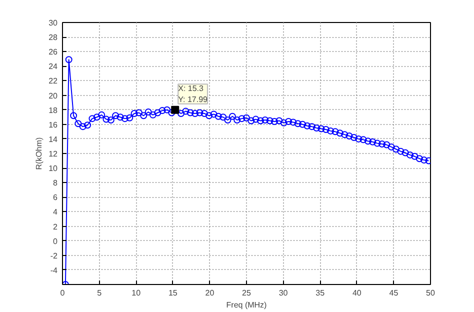 This screenshot has height=312, width=474. What do you see at coordinates (53, 81) in the screenshot?
I see `y-tick-label: 22` at bounding box center [53, 81].